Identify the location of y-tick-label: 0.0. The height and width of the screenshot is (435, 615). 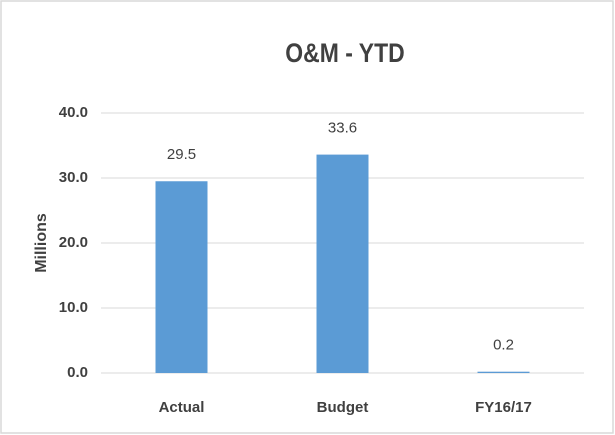
(77, 372).